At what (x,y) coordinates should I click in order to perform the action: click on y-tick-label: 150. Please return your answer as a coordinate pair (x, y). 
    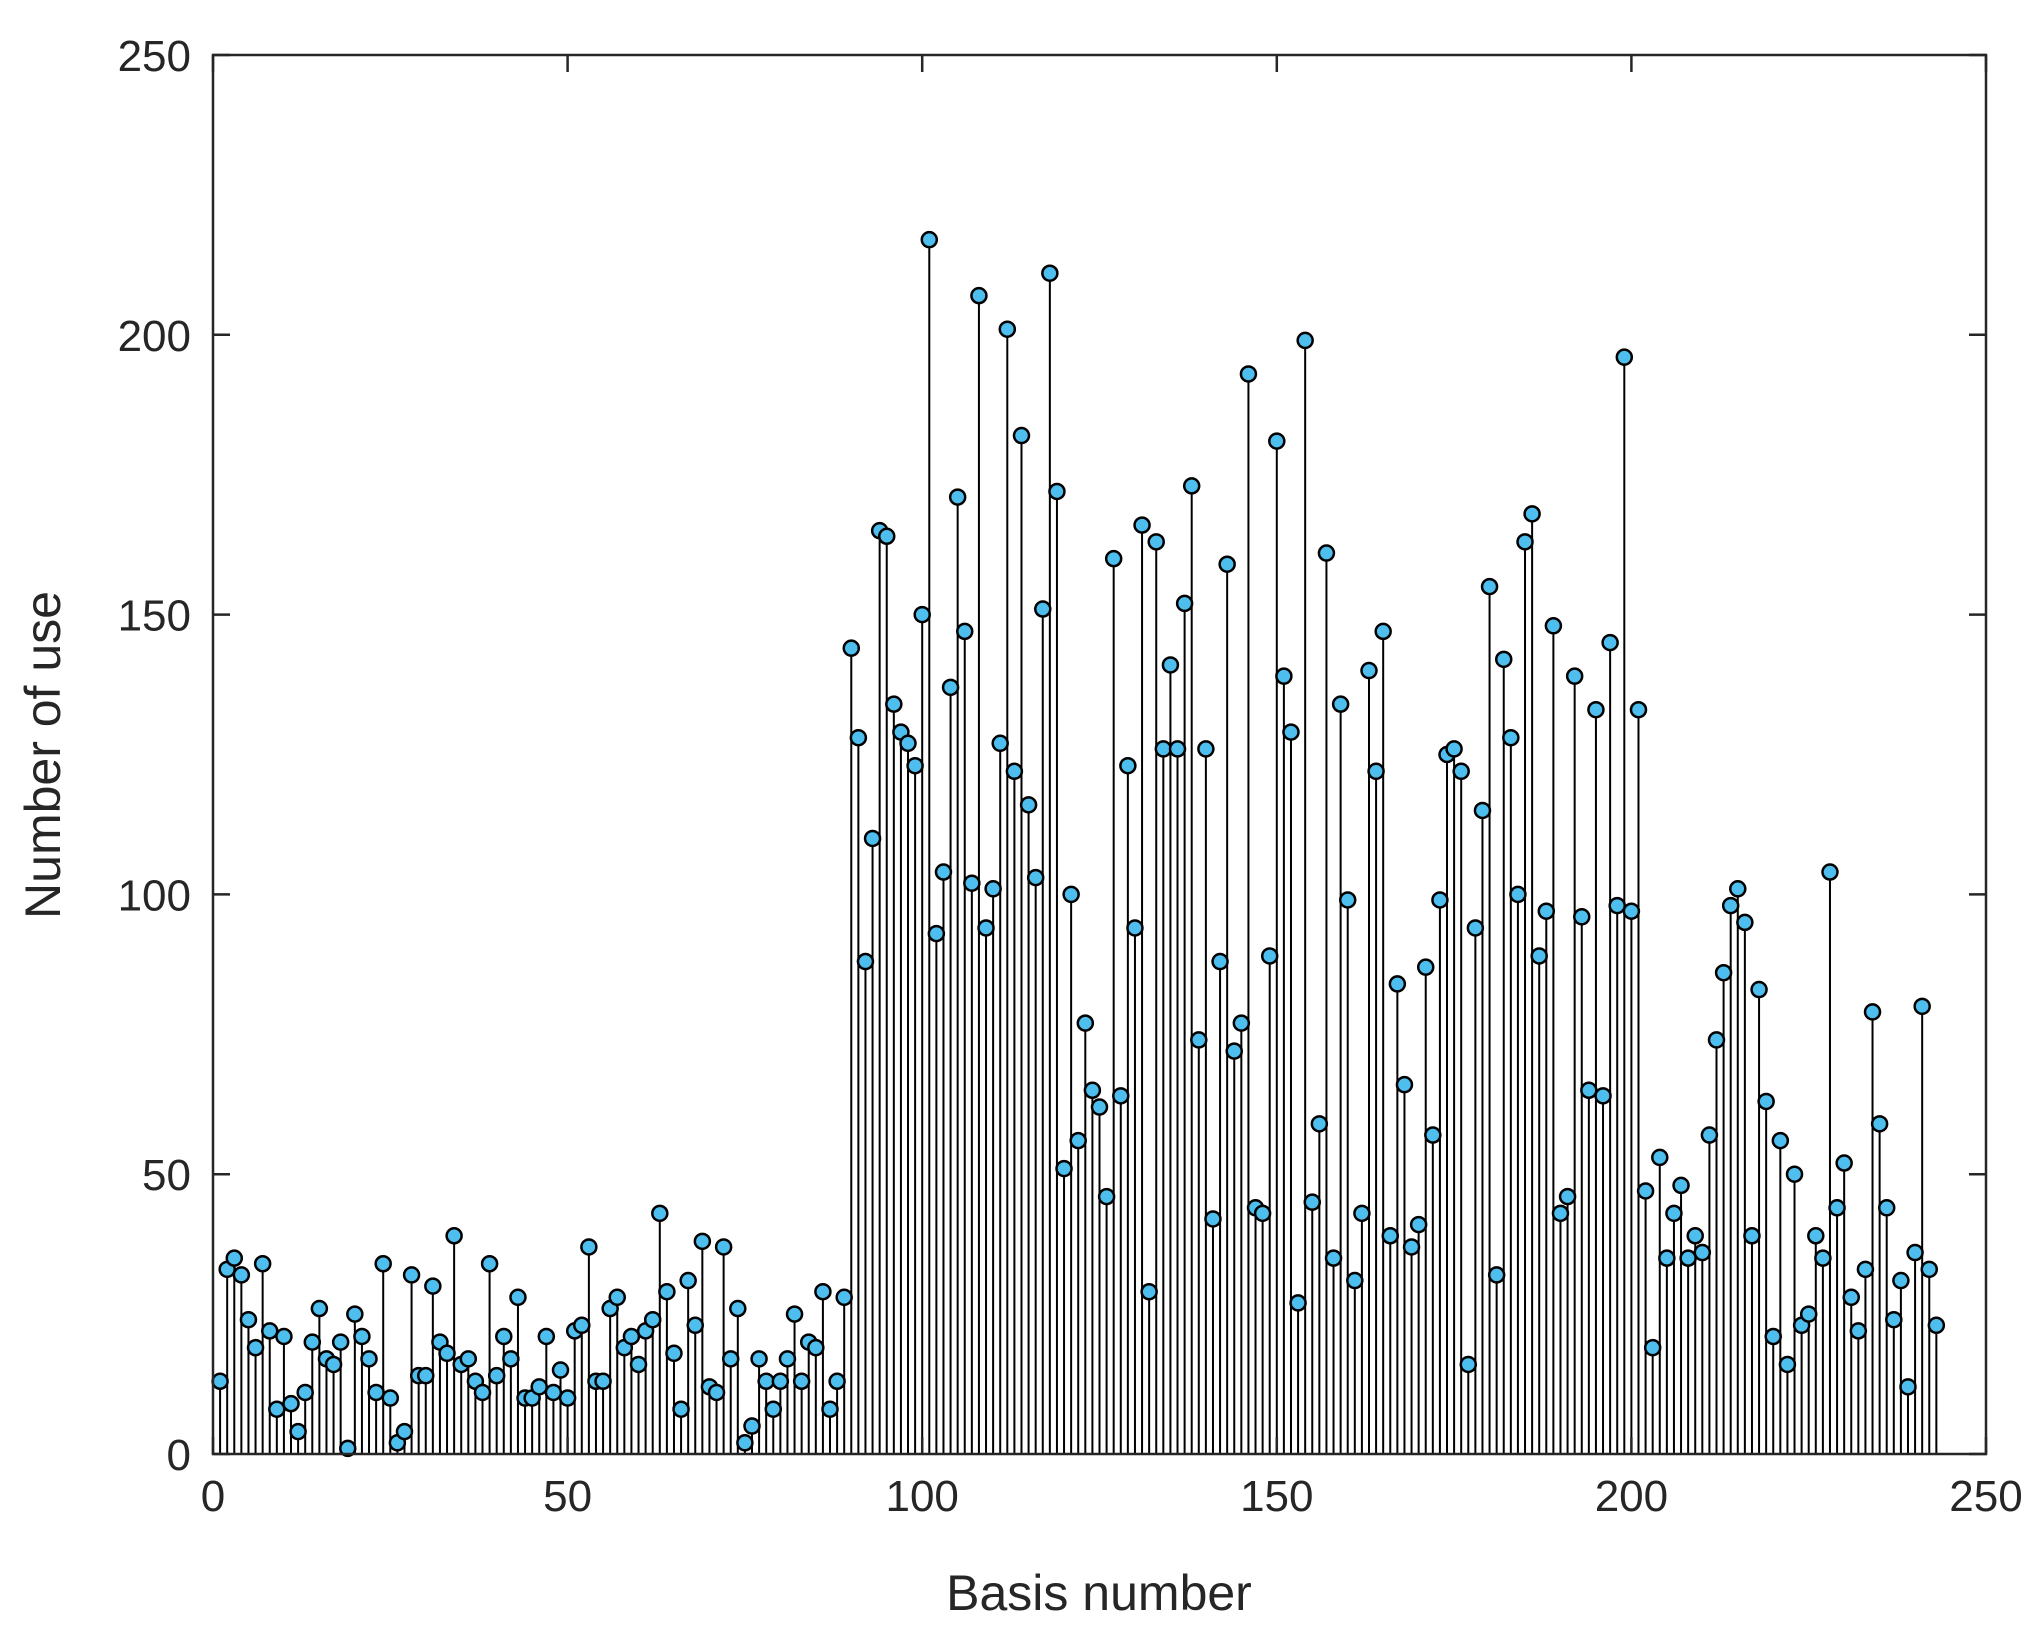
    Looking at the image, I should click on (154, 616).